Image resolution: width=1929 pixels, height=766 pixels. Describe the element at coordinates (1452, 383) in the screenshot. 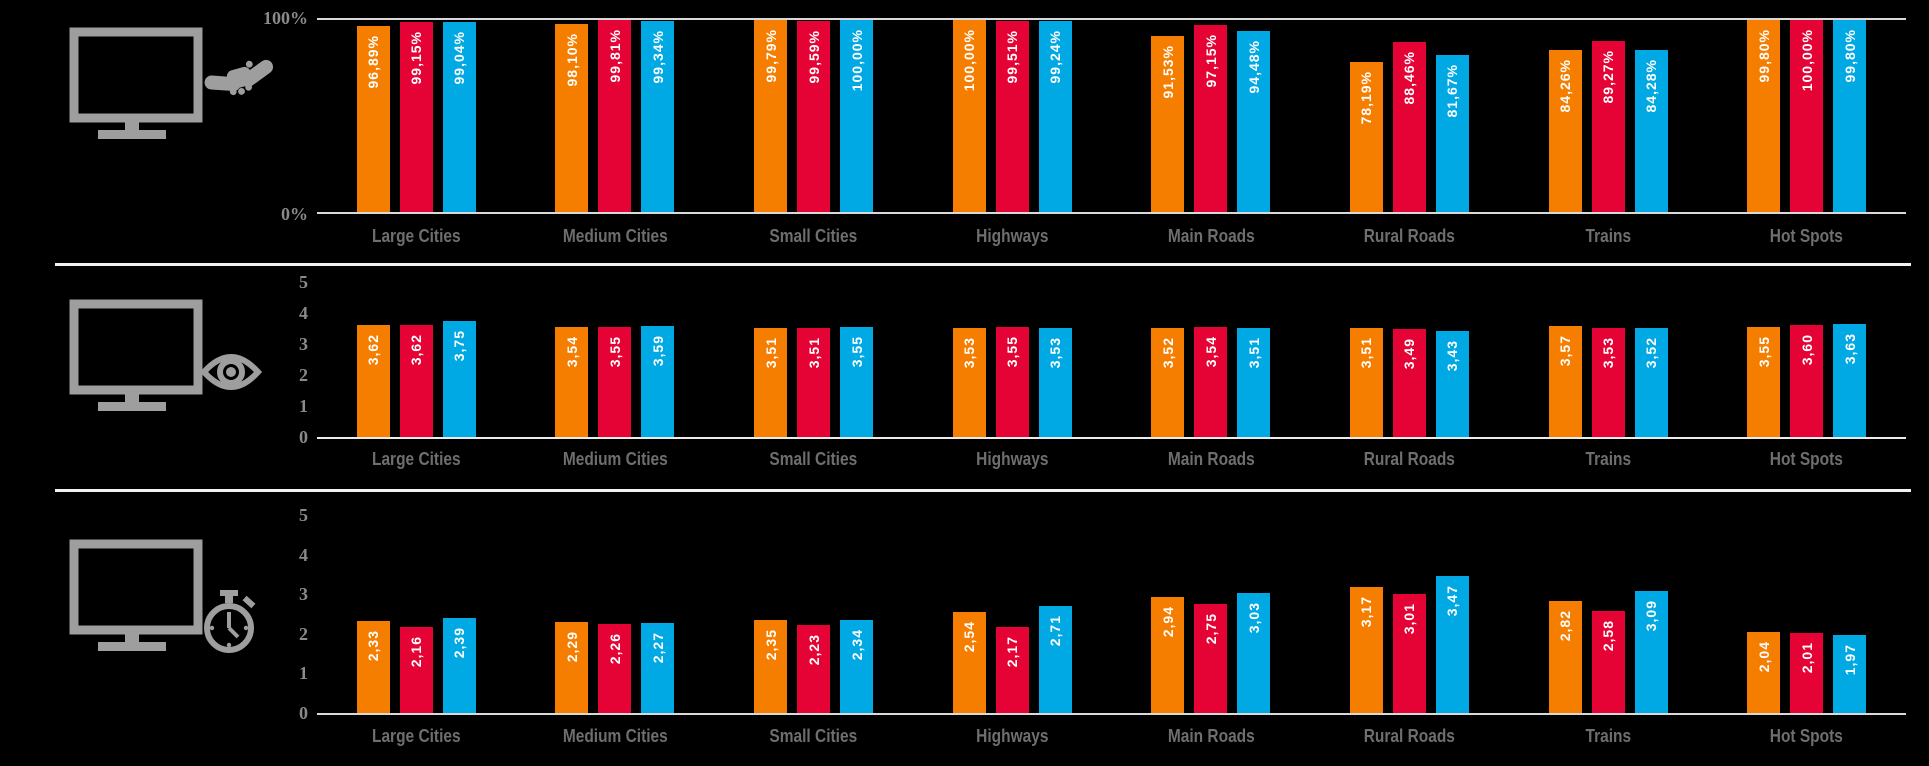

I see `blue-bar: 3,43` at that location.